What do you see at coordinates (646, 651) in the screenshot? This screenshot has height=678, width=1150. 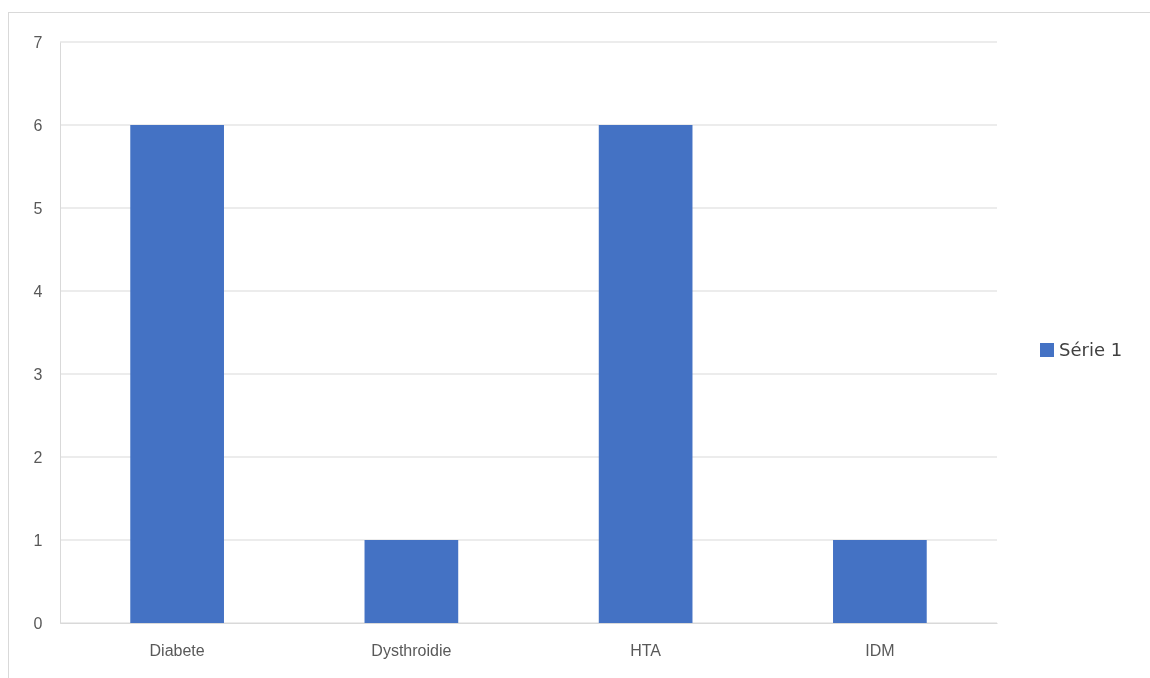 I see `x-tick-label: HTA` at bounding box center [646, 651].